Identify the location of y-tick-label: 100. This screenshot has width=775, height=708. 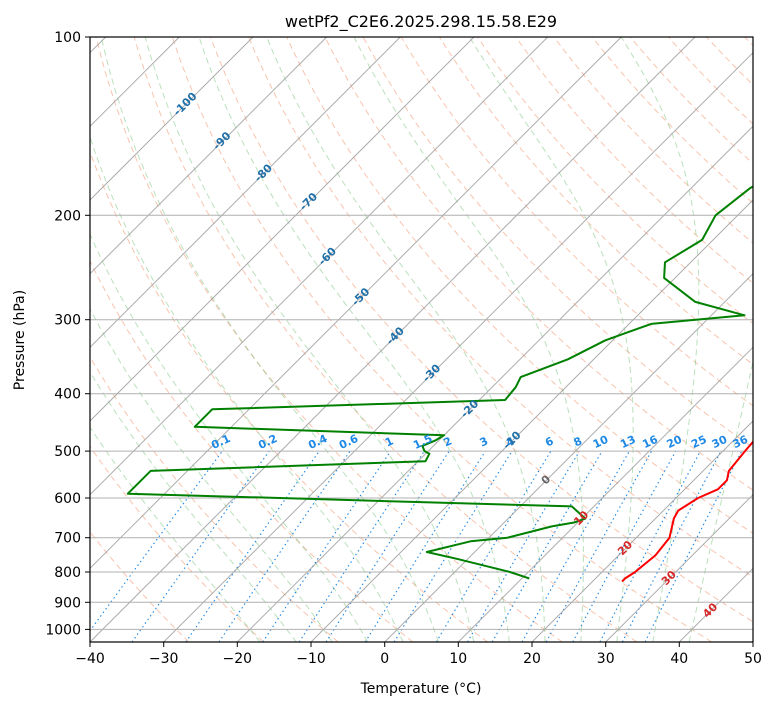
(67, 38).